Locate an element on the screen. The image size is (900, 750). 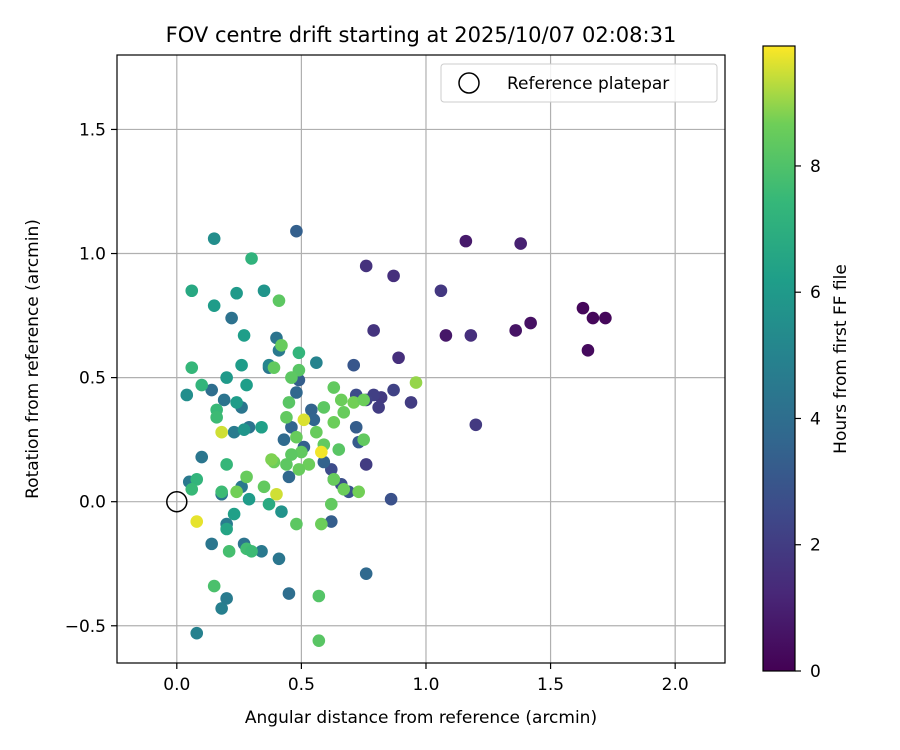
y-tick-label: 1.5 is located at coordinates (92, 130).